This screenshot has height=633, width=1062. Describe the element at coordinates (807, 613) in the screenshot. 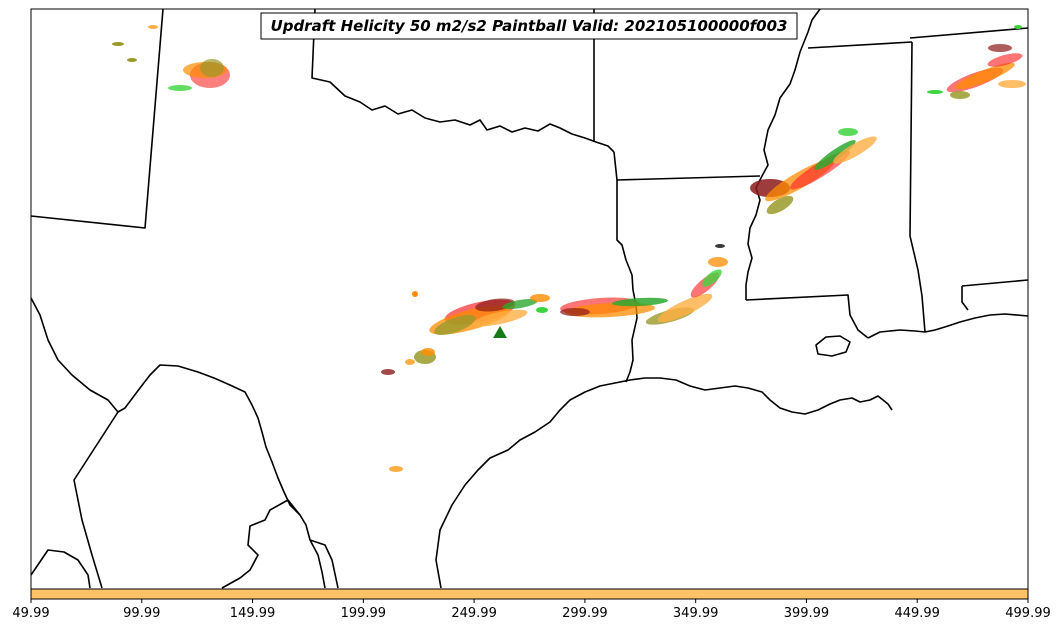

I see `colorbar-tick-label: 399.99` at that location.